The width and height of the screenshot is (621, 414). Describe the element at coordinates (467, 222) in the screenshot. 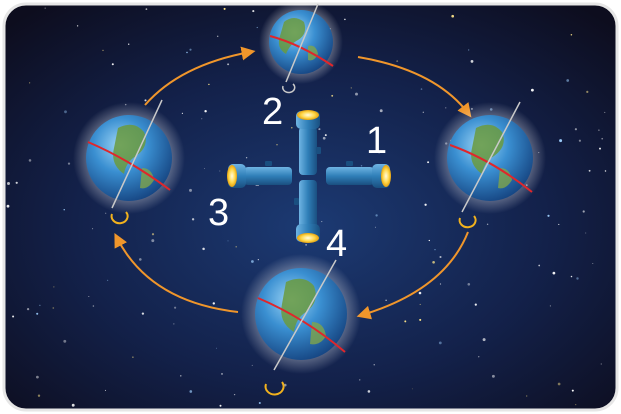

I see `rotation-arrow-icon` at that location.